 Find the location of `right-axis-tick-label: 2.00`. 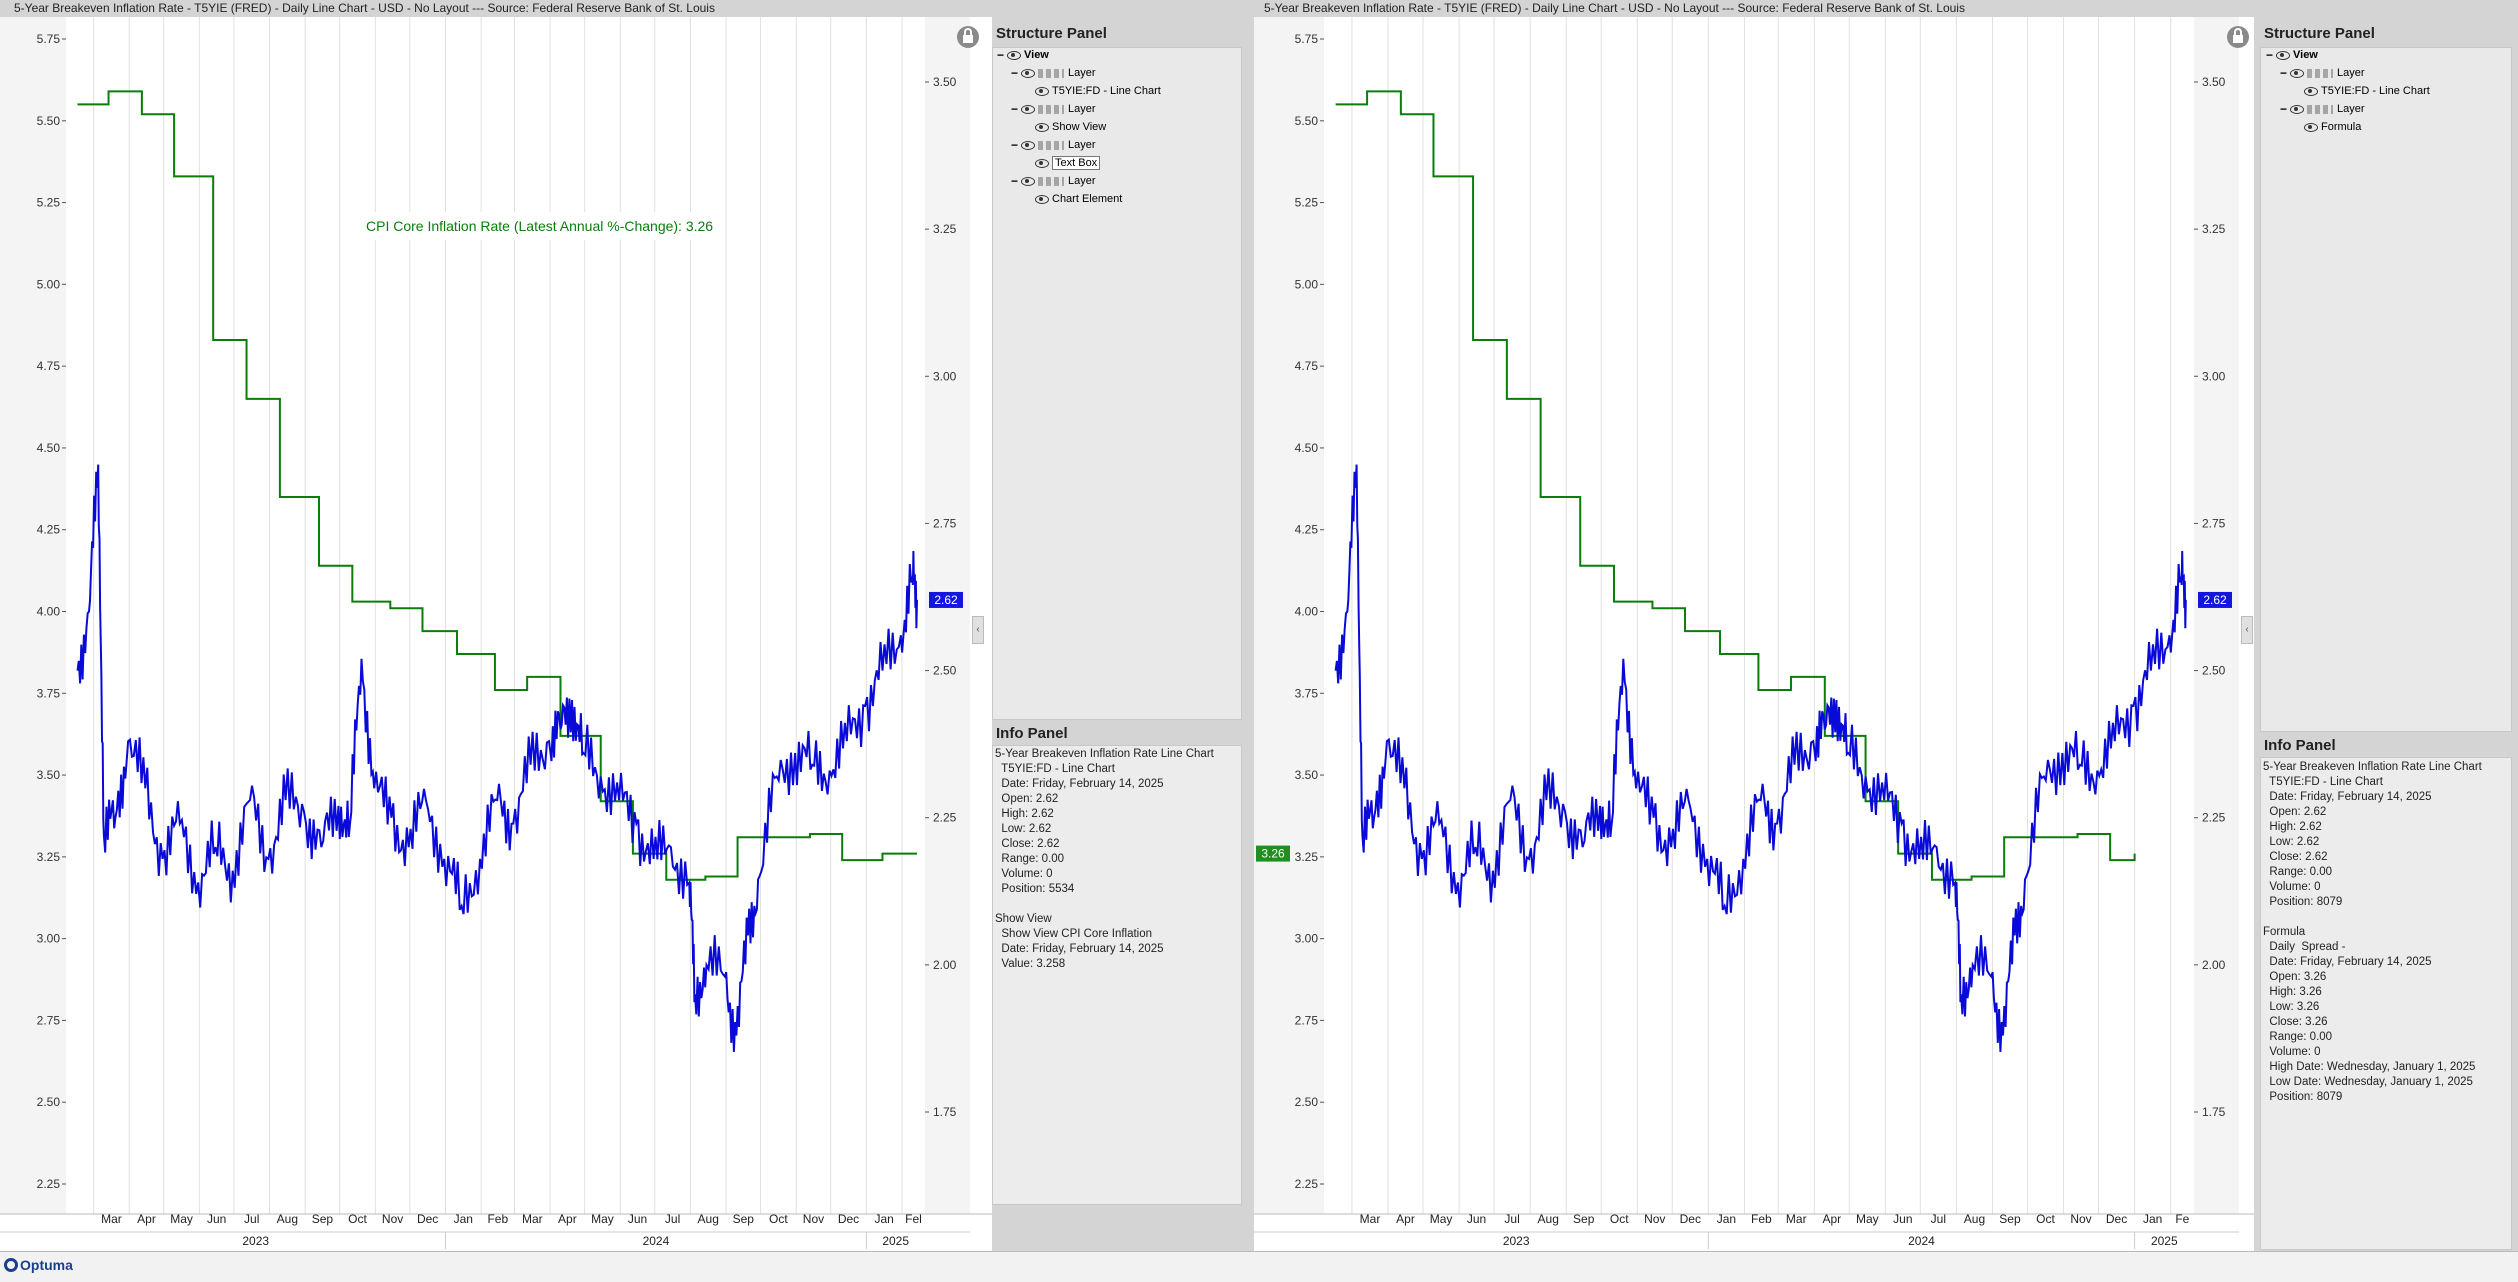

right-axis-tick-label: 2.00 is located at coordinates (2214, 965).